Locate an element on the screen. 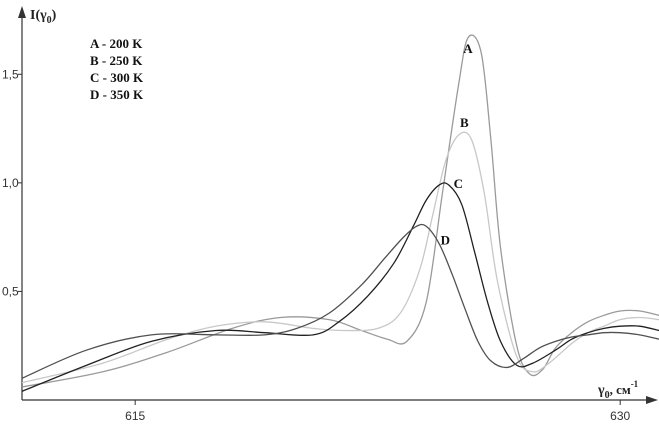  y-tick-label: 1,0 is located at coordinates (10, 183).